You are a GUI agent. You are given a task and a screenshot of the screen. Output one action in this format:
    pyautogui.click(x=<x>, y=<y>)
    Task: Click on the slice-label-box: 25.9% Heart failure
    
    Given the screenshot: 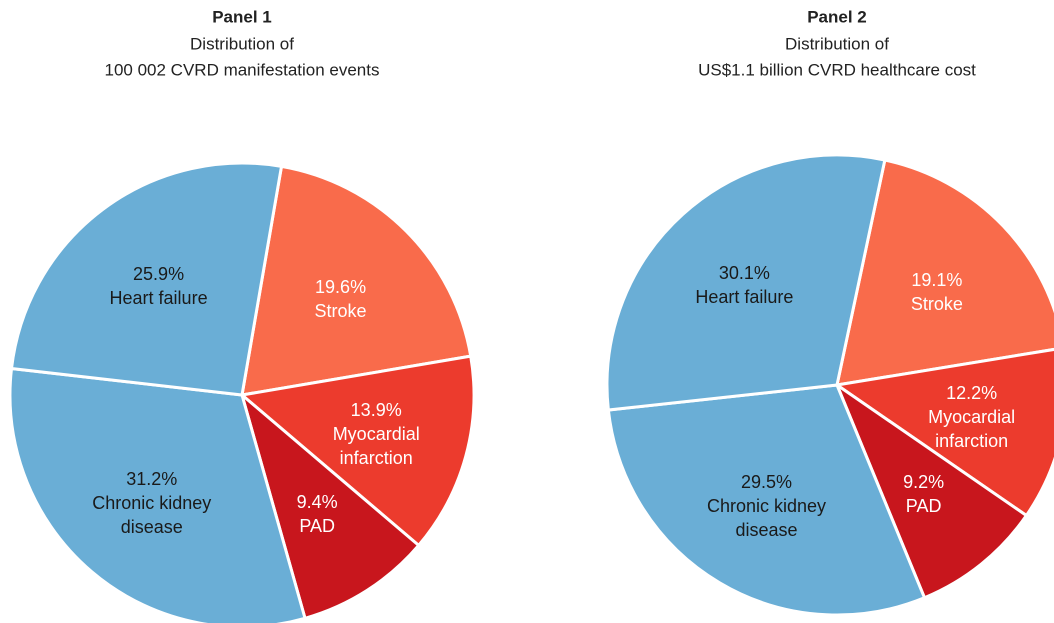 What is the action you would take?
    pyautogui.click(x=159, y=286)
    